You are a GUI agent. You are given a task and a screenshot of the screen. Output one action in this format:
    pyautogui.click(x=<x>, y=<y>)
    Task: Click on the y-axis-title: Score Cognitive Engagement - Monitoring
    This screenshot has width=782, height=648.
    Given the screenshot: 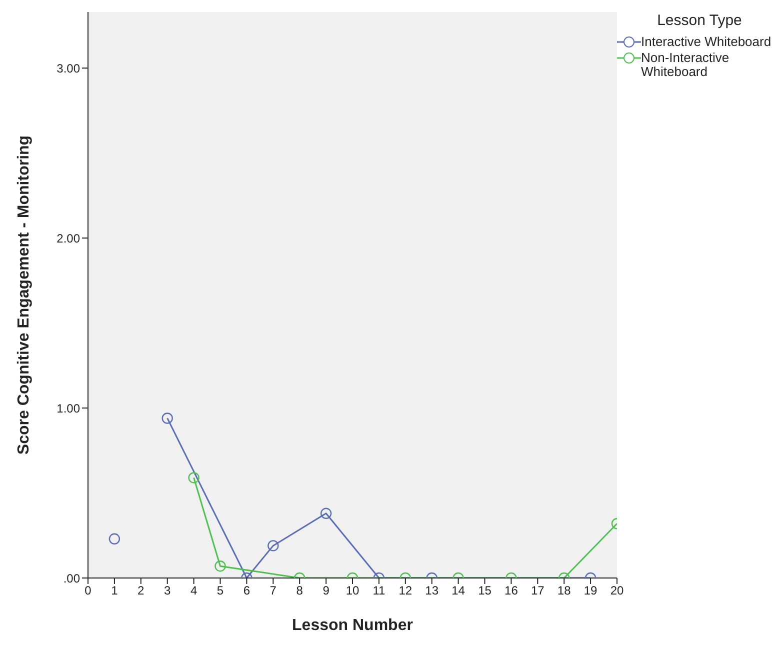 What is the action you would take?
    pyautogui.click(x=24, y=295)
    